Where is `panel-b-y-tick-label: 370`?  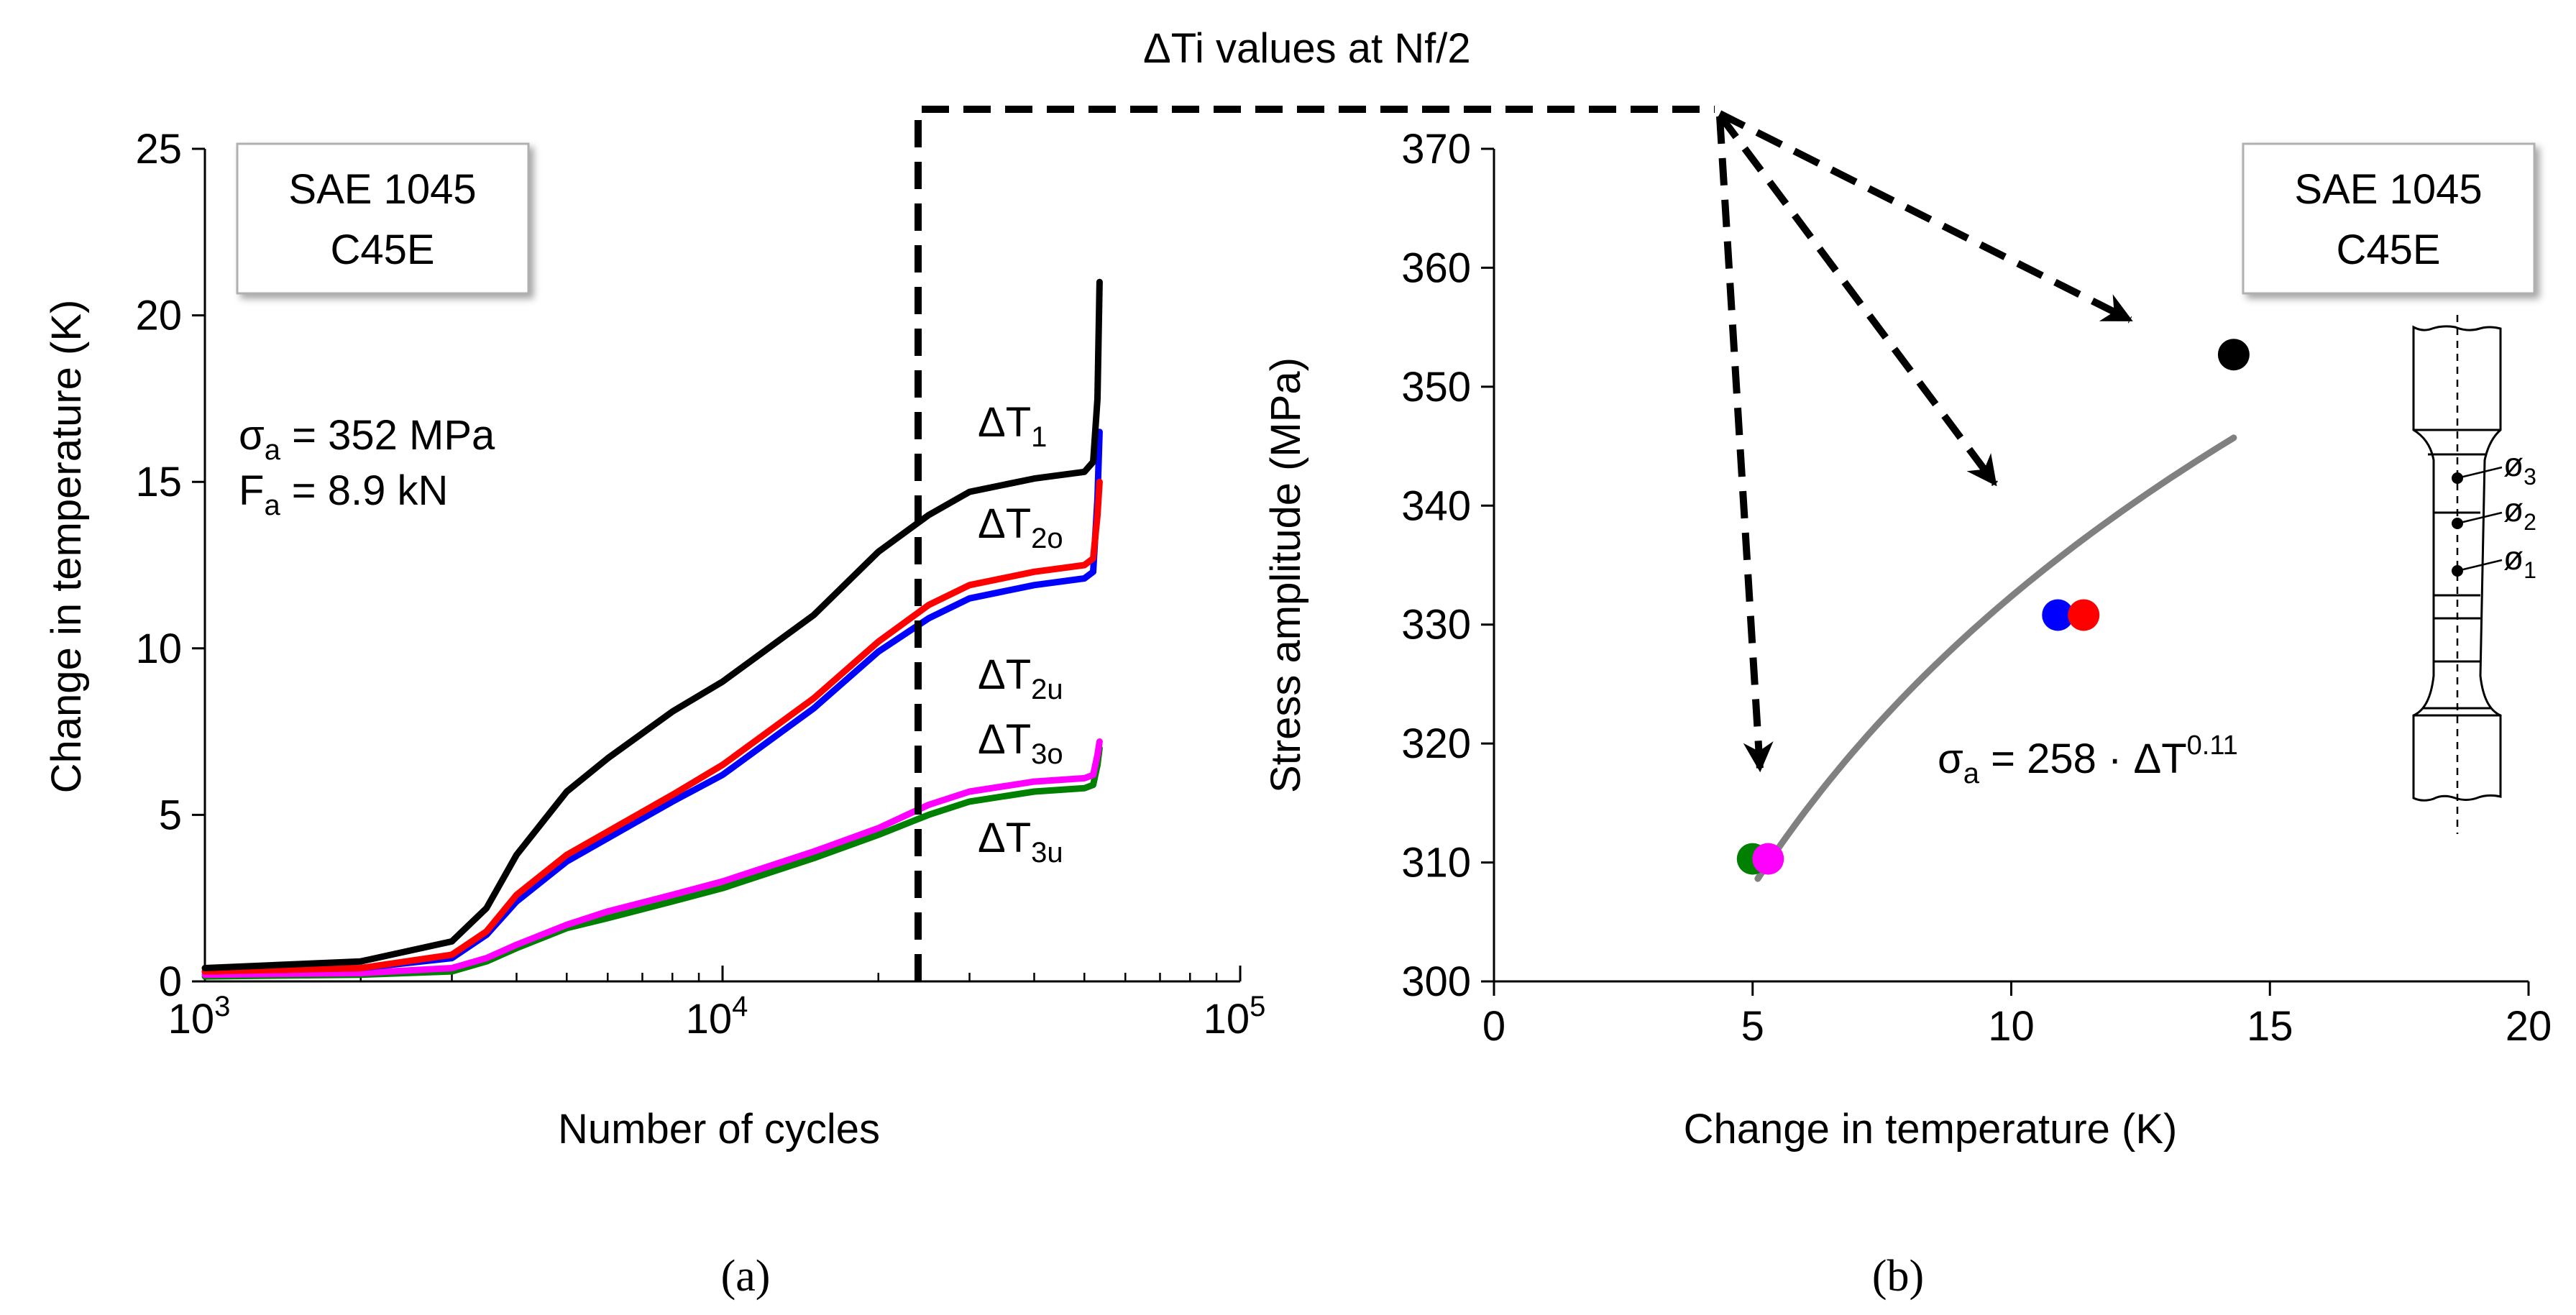 panel-b-y-tick-label: 370 is located at coordinates (1436, 149).